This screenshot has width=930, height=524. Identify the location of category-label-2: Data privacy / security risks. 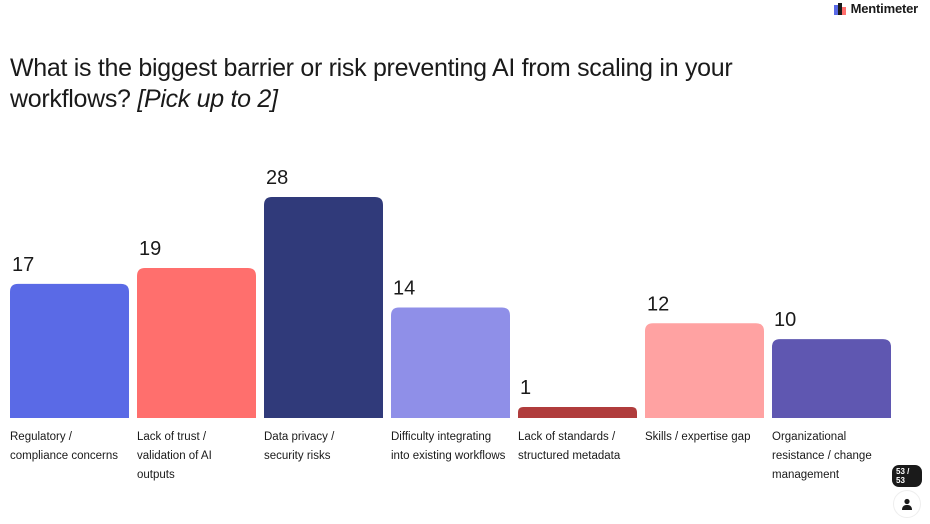
(299, 446).